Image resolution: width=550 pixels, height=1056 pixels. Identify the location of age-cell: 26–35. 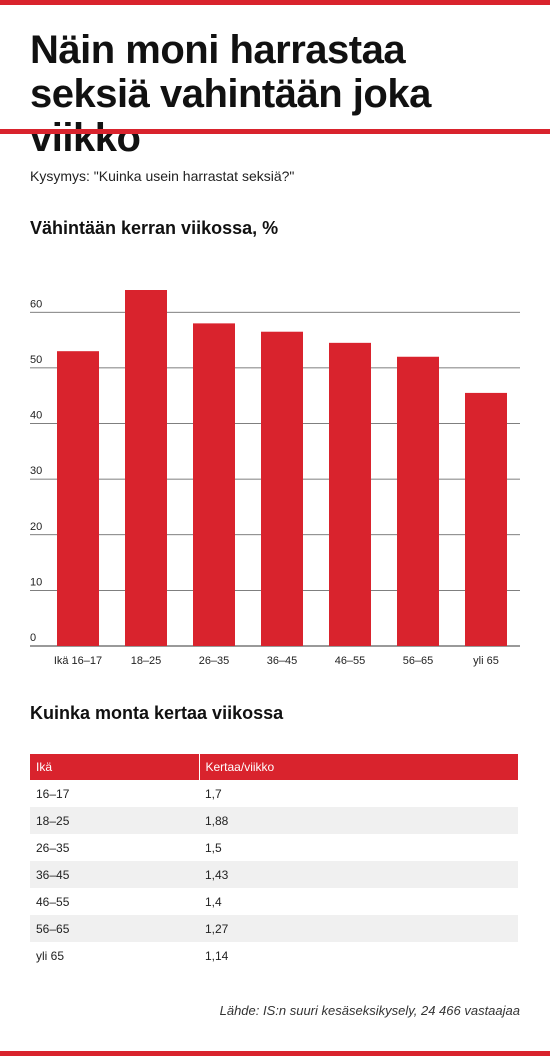
(53, 847).